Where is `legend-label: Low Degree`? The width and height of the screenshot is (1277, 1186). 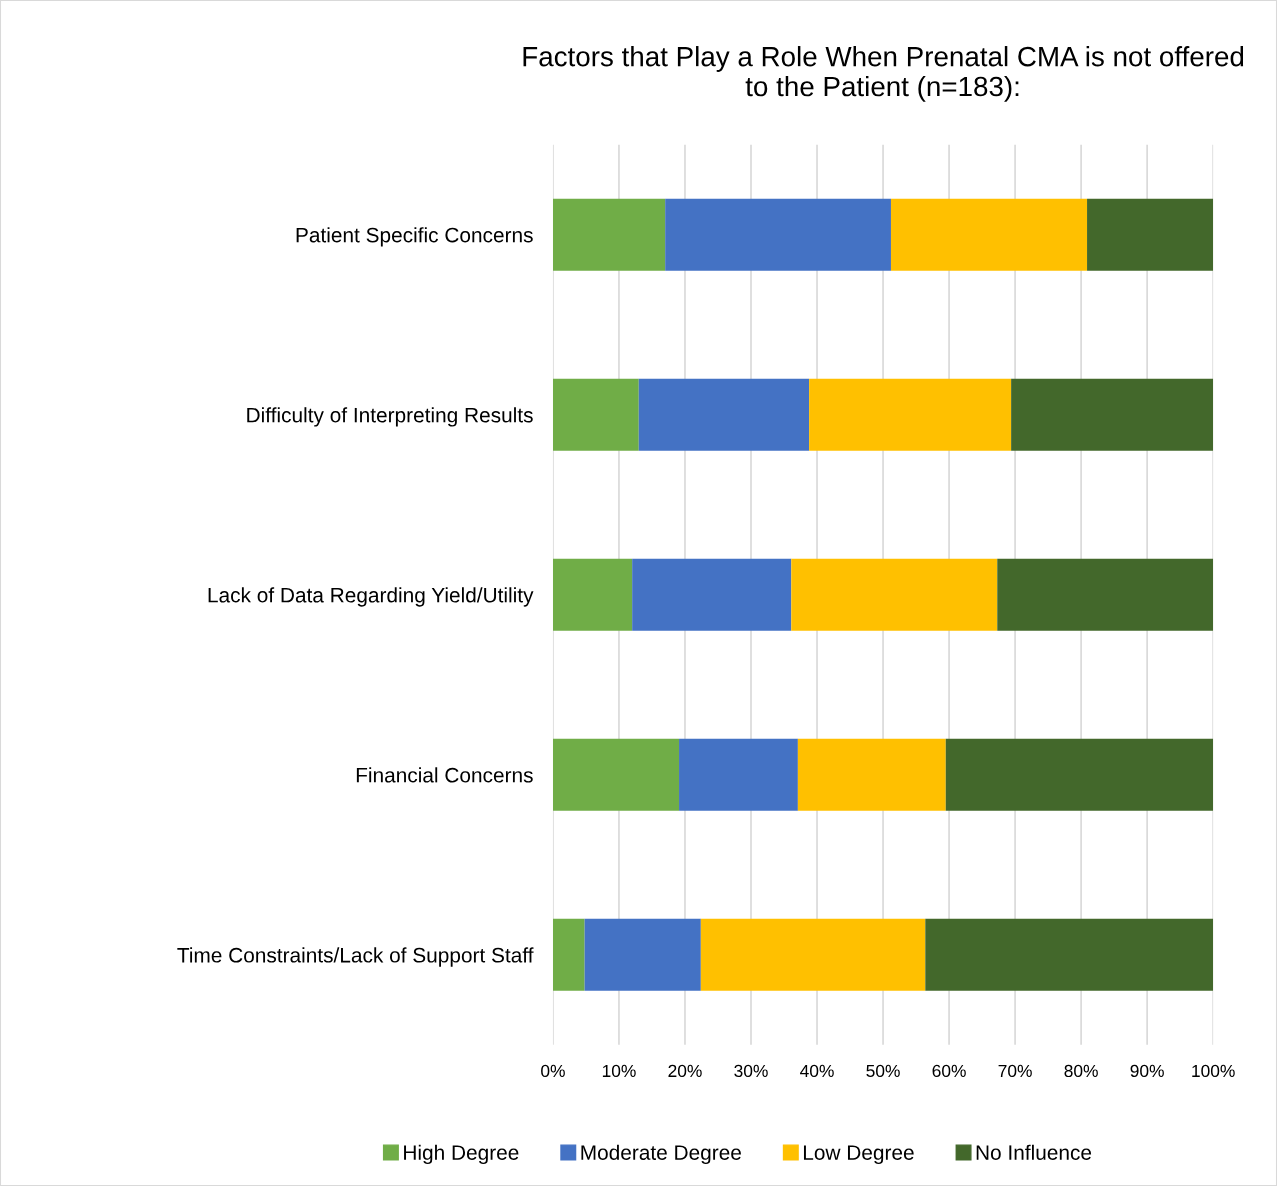
legend-label: Low Degree is located at coordinates (858, 1155).